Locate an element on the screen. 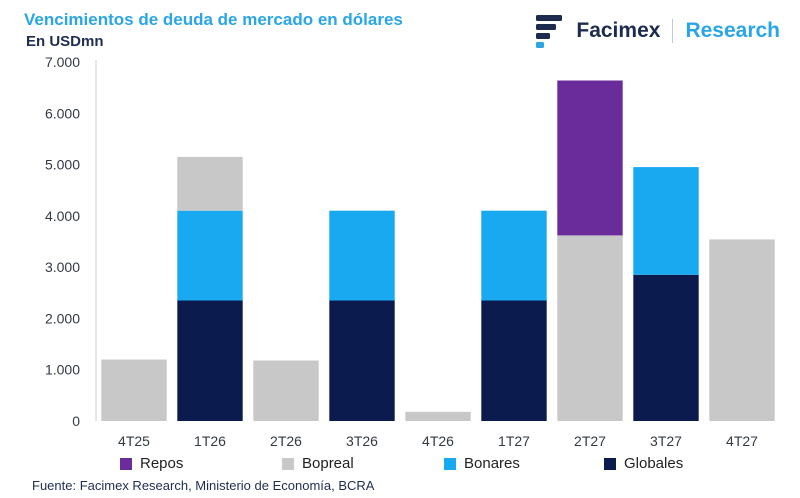  bar-bonares-1t27 is located at coordinates (514, 255).